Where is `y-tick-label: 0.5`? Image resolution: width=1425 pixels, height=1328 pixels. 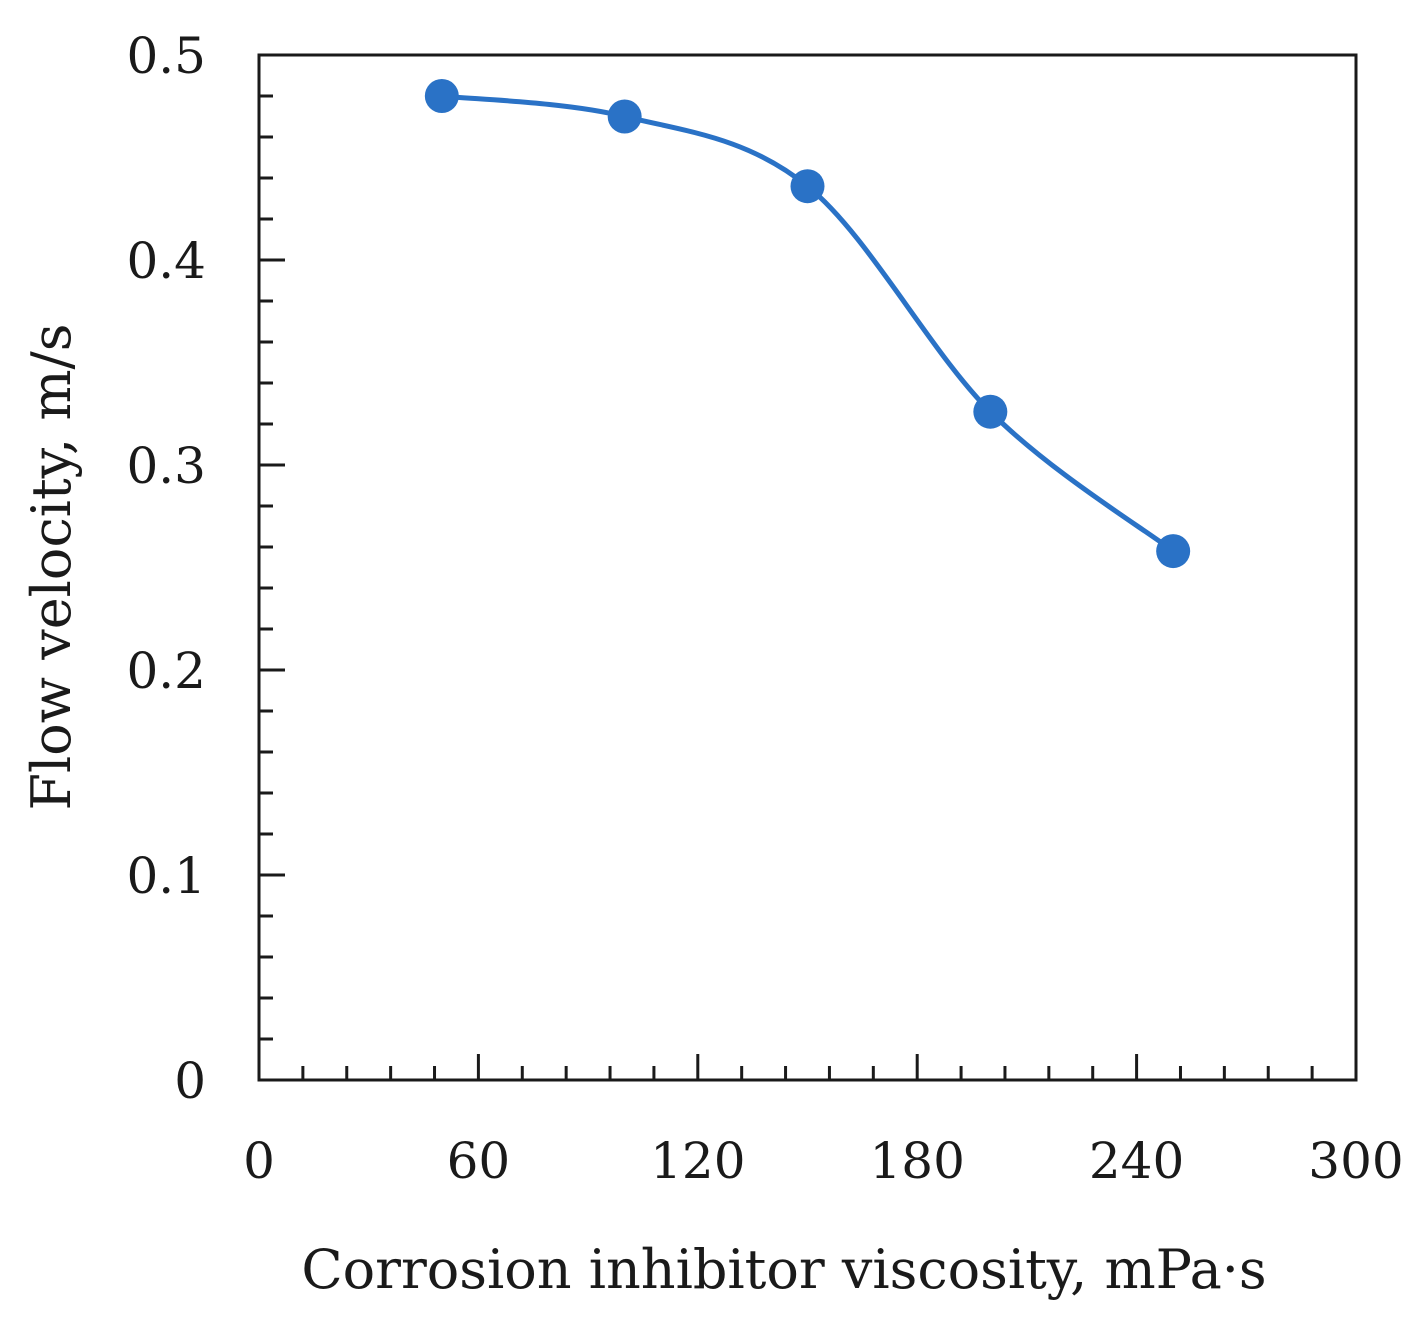
y-tick-label: 0.5 is located at coordinates (166, 56).